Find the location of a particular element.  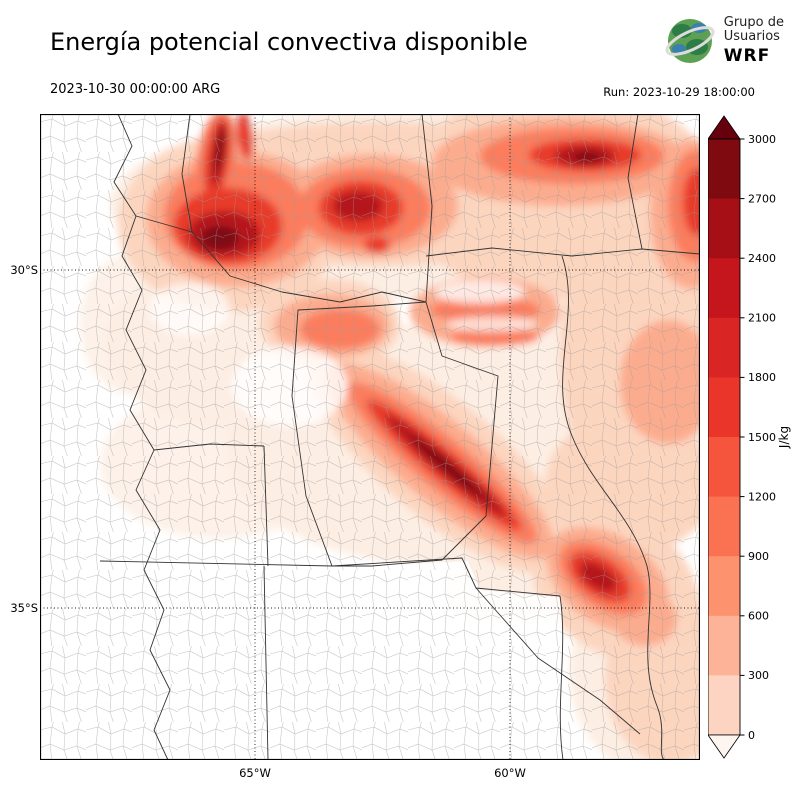

colorbar-tick-label: 0 is located at coordinates (751, 735).